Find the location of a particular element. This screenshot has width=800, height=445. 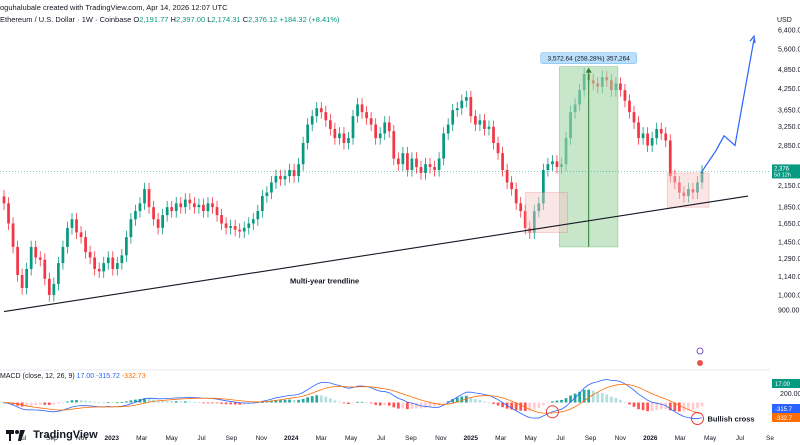

price-tick-label: 1,000.00 is located at coordinates (789, 295).